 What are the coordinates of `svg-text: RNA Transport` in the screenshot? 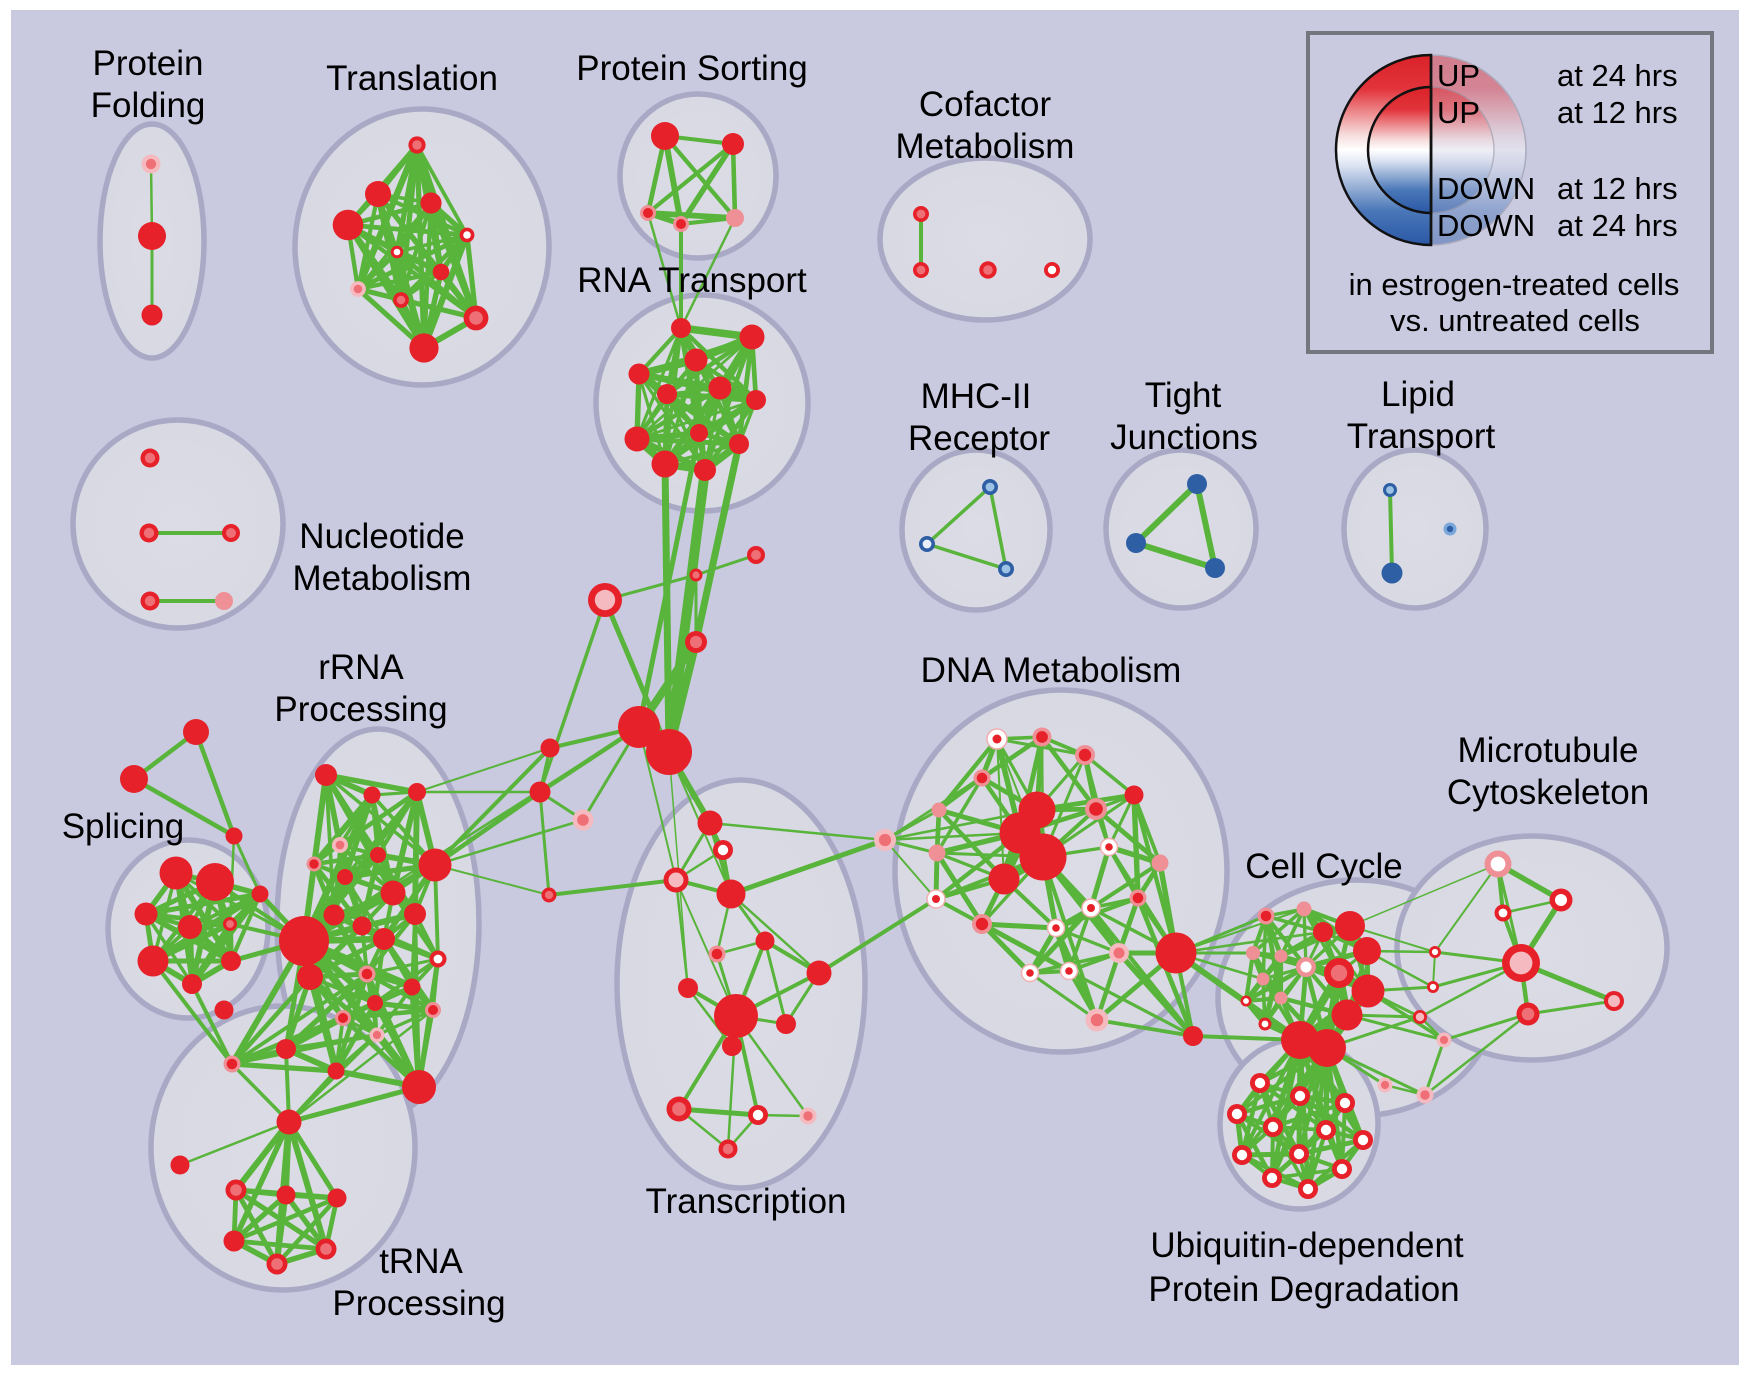 It's located at (692, 280).